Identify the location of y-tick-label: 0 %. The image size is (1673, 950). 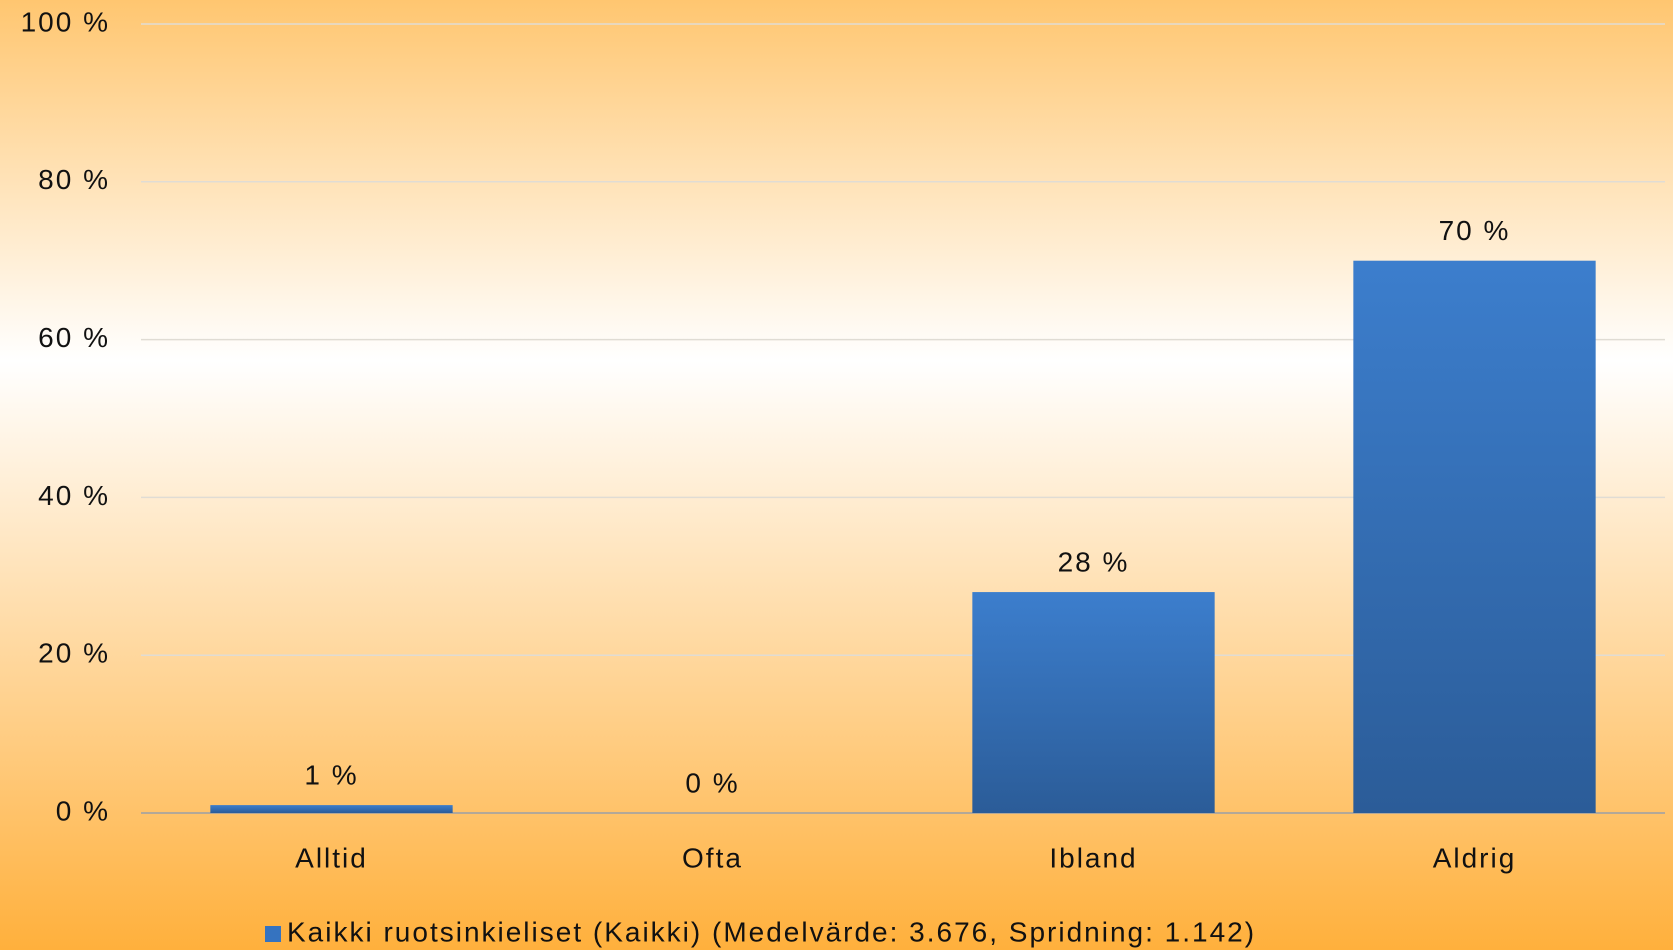
(83, 810).